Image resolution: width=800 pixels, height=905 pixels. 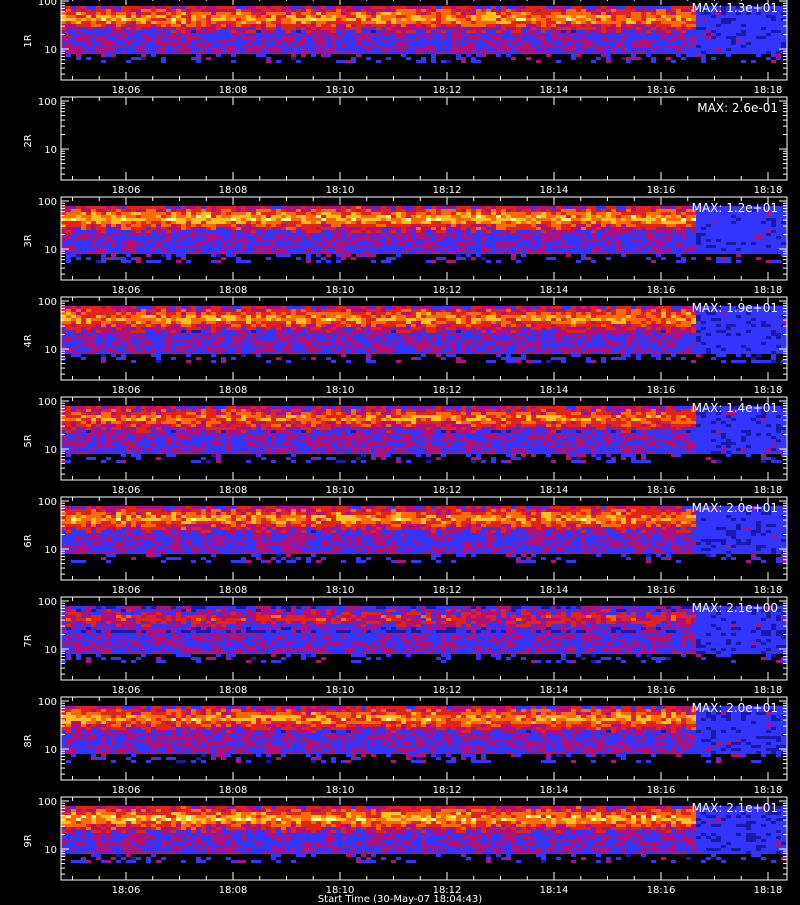 What do you see at coordinates (447, 90) in the screenshot?
I see `x-tick-label: 18:12` at bounding box center [447, 90].